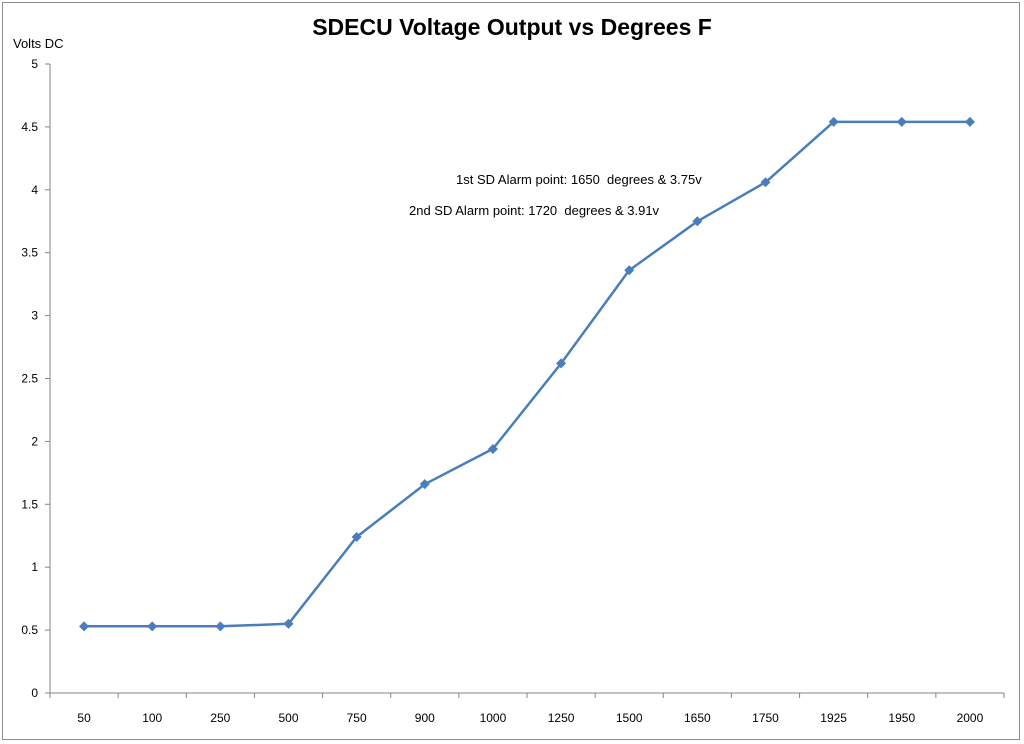 The height and width of the screenshot is (744, 1024). I want to click on y-tick-label: 3.5, so click(29, 253).